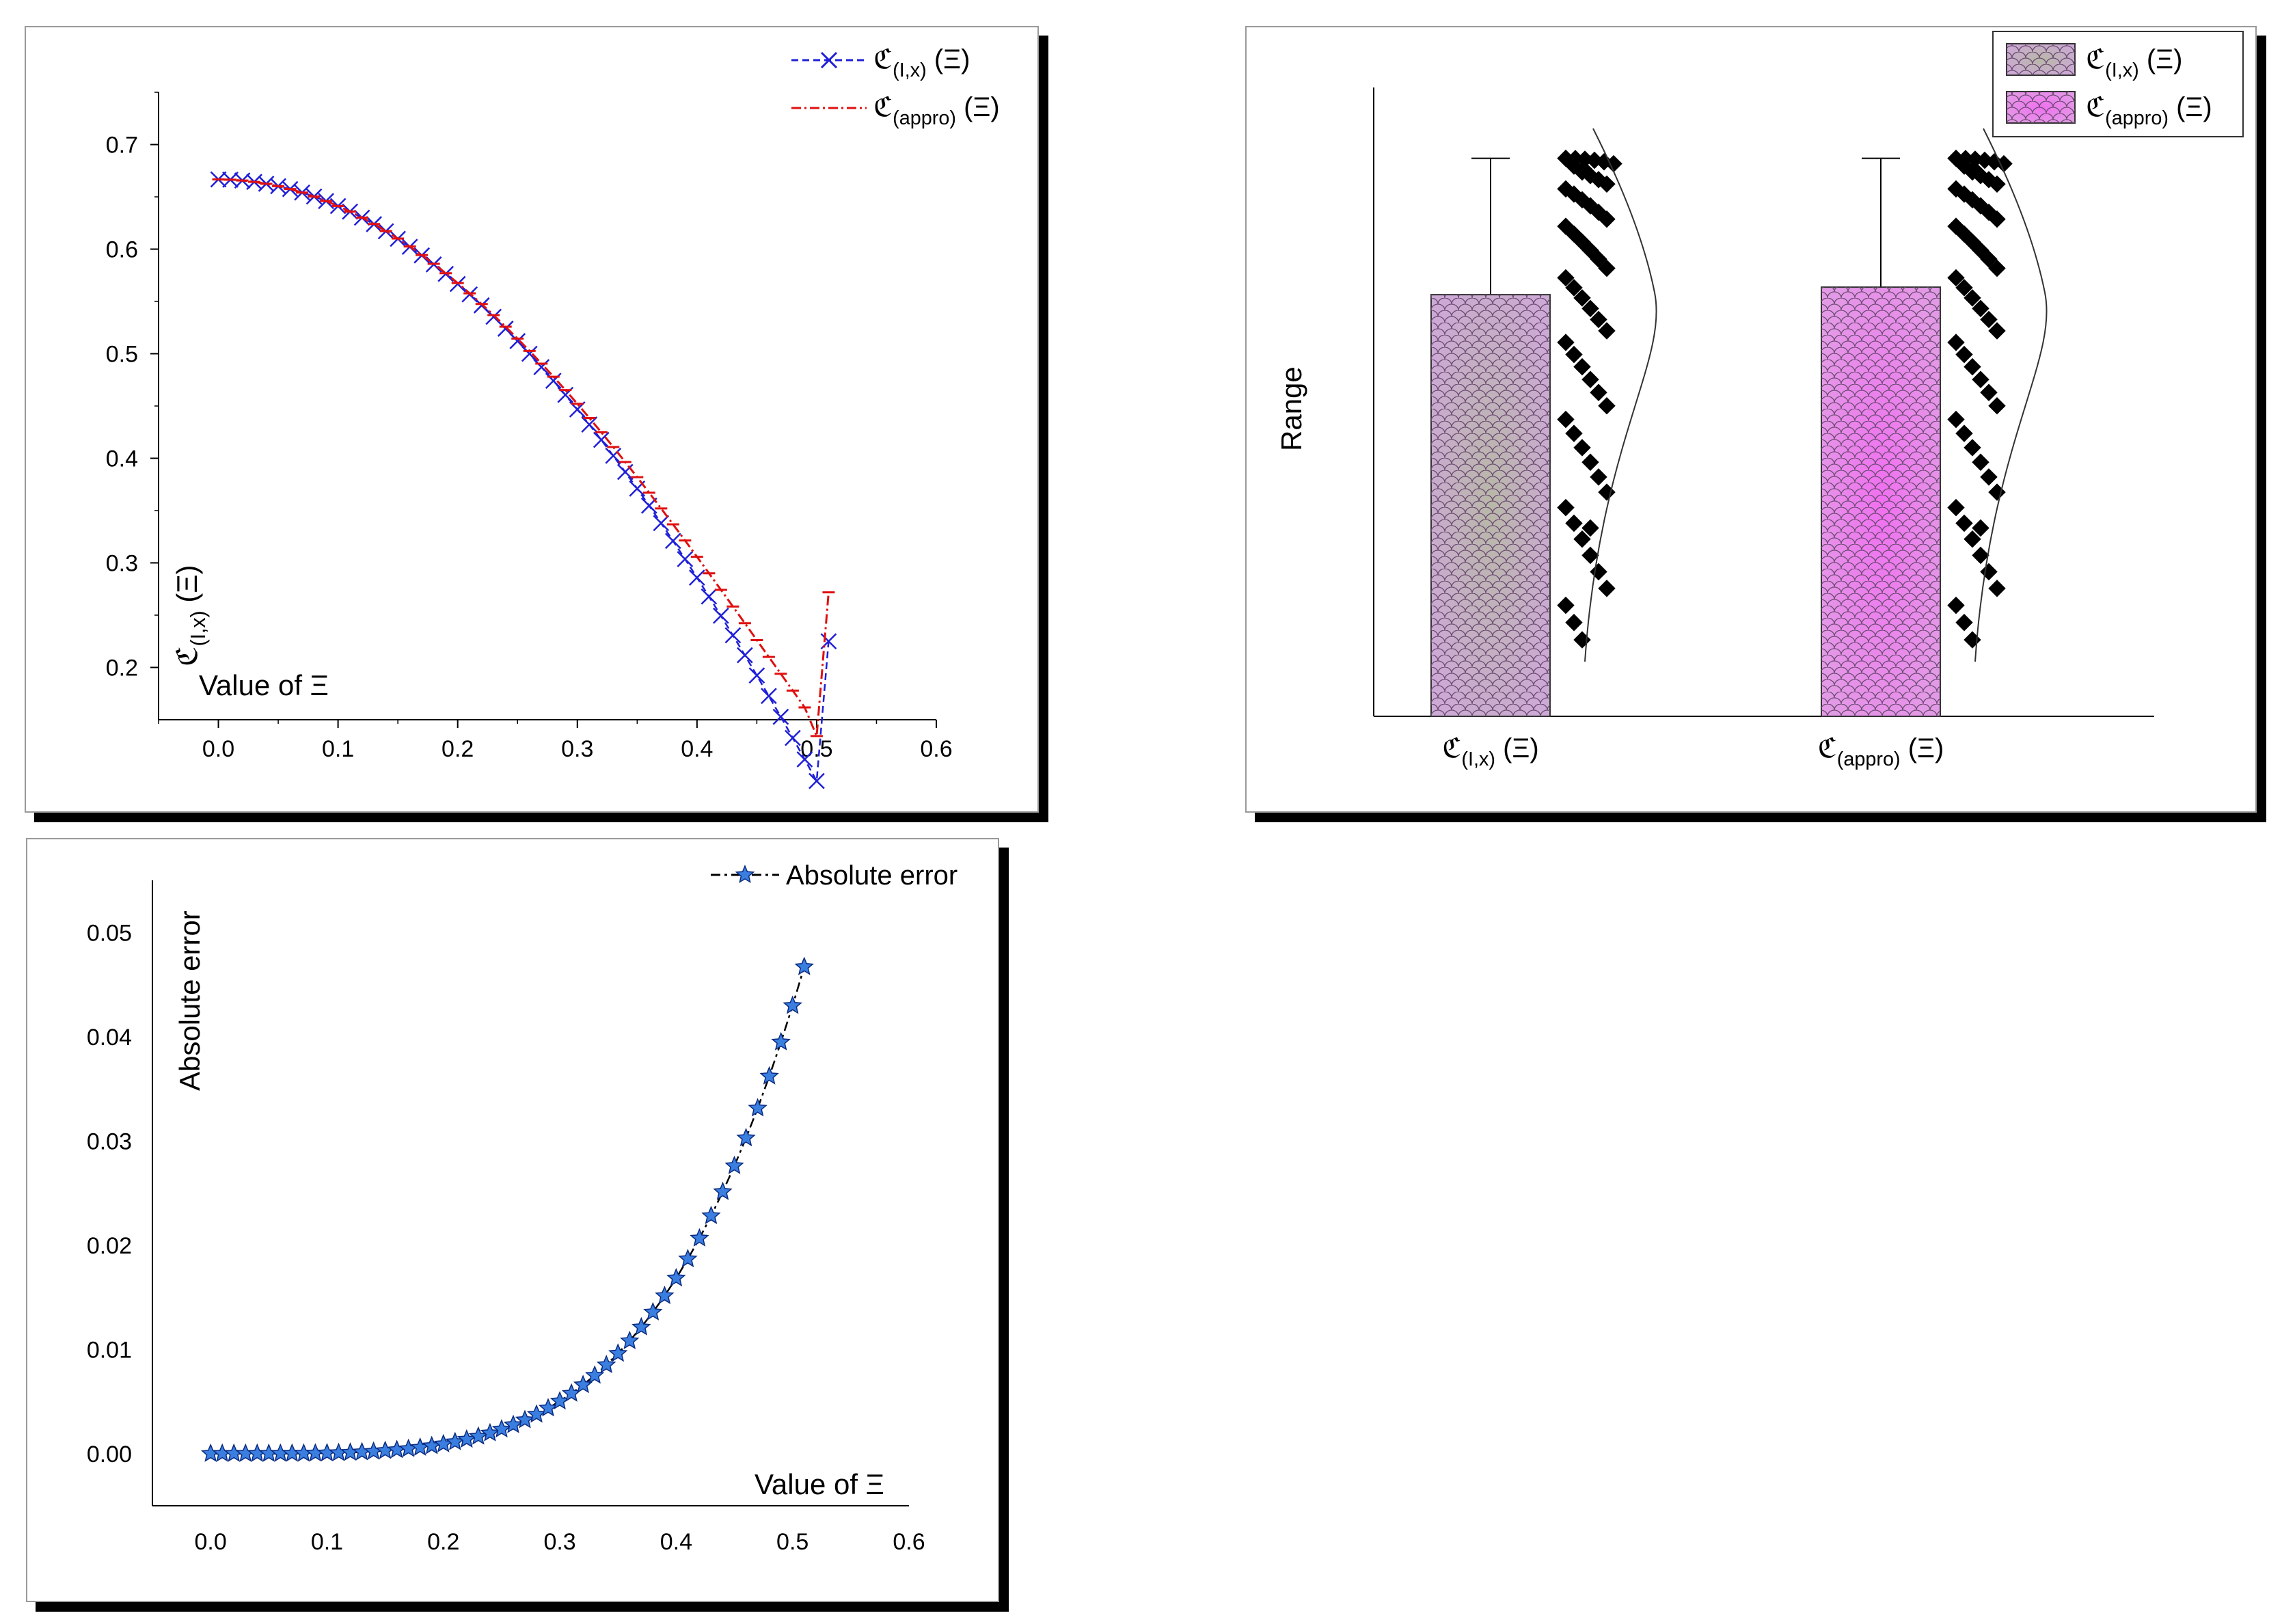  Describe the element at coordinates (559, 1542) in the screenshot. I see `x-tick-label: 0.3` at that location.